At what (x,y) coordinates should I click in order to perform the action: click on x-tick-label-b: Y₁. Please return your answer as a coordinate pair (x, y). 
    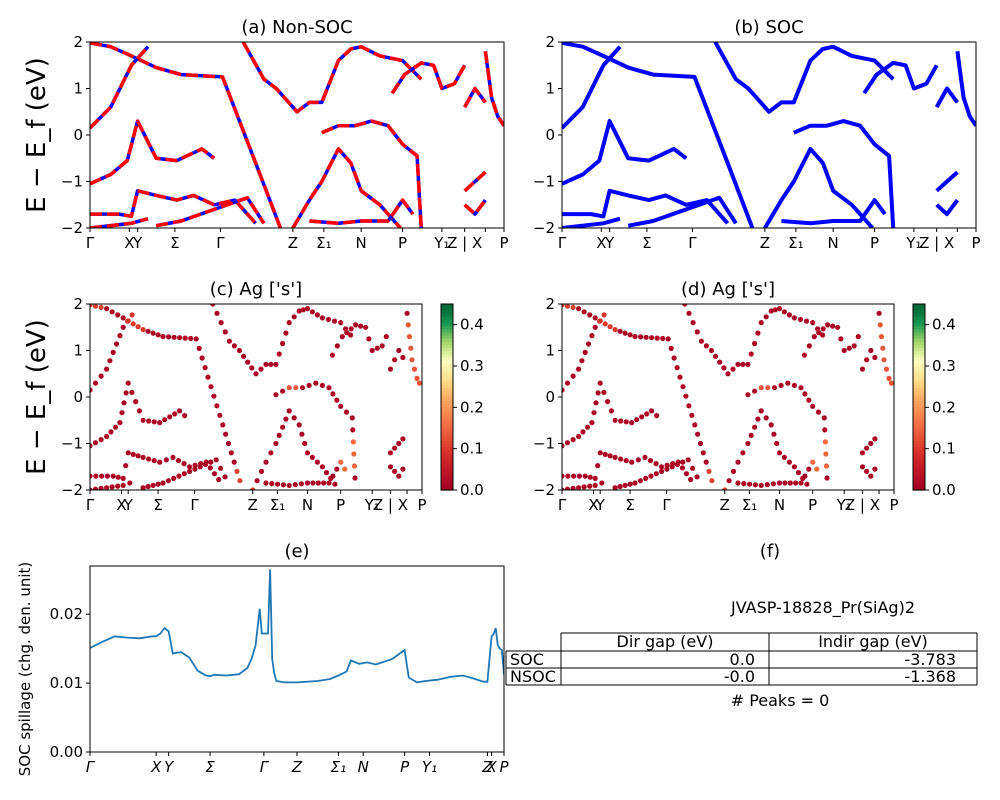
    Looking at the image, I should click on (913, 243).